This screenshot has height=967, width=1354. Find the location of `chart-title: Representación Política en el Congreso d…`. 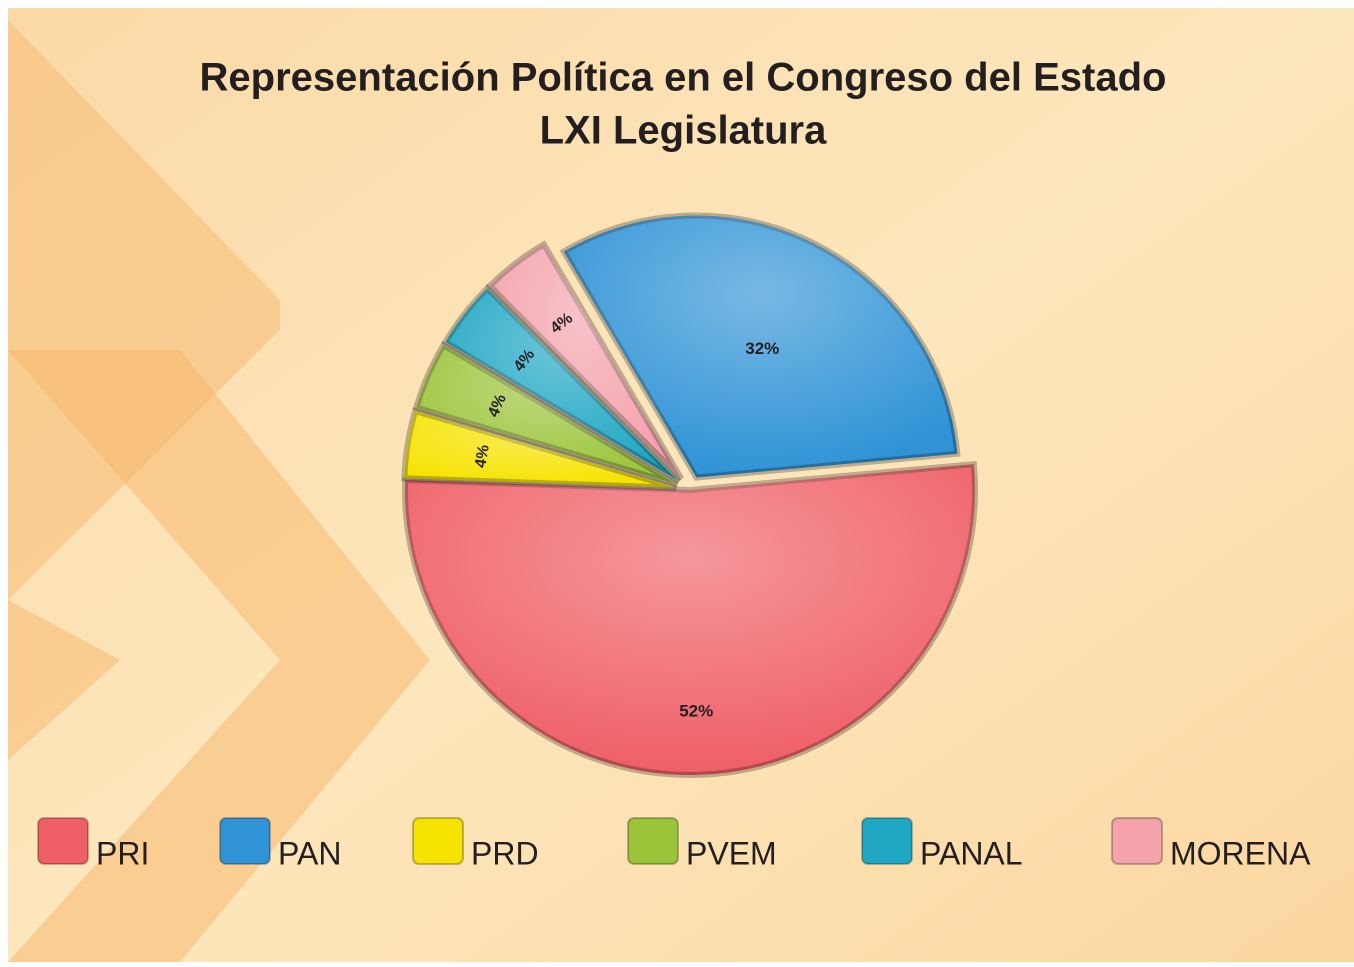

chart-title: Representación Política en el Congreso d… is located at coordinates (683, 78).